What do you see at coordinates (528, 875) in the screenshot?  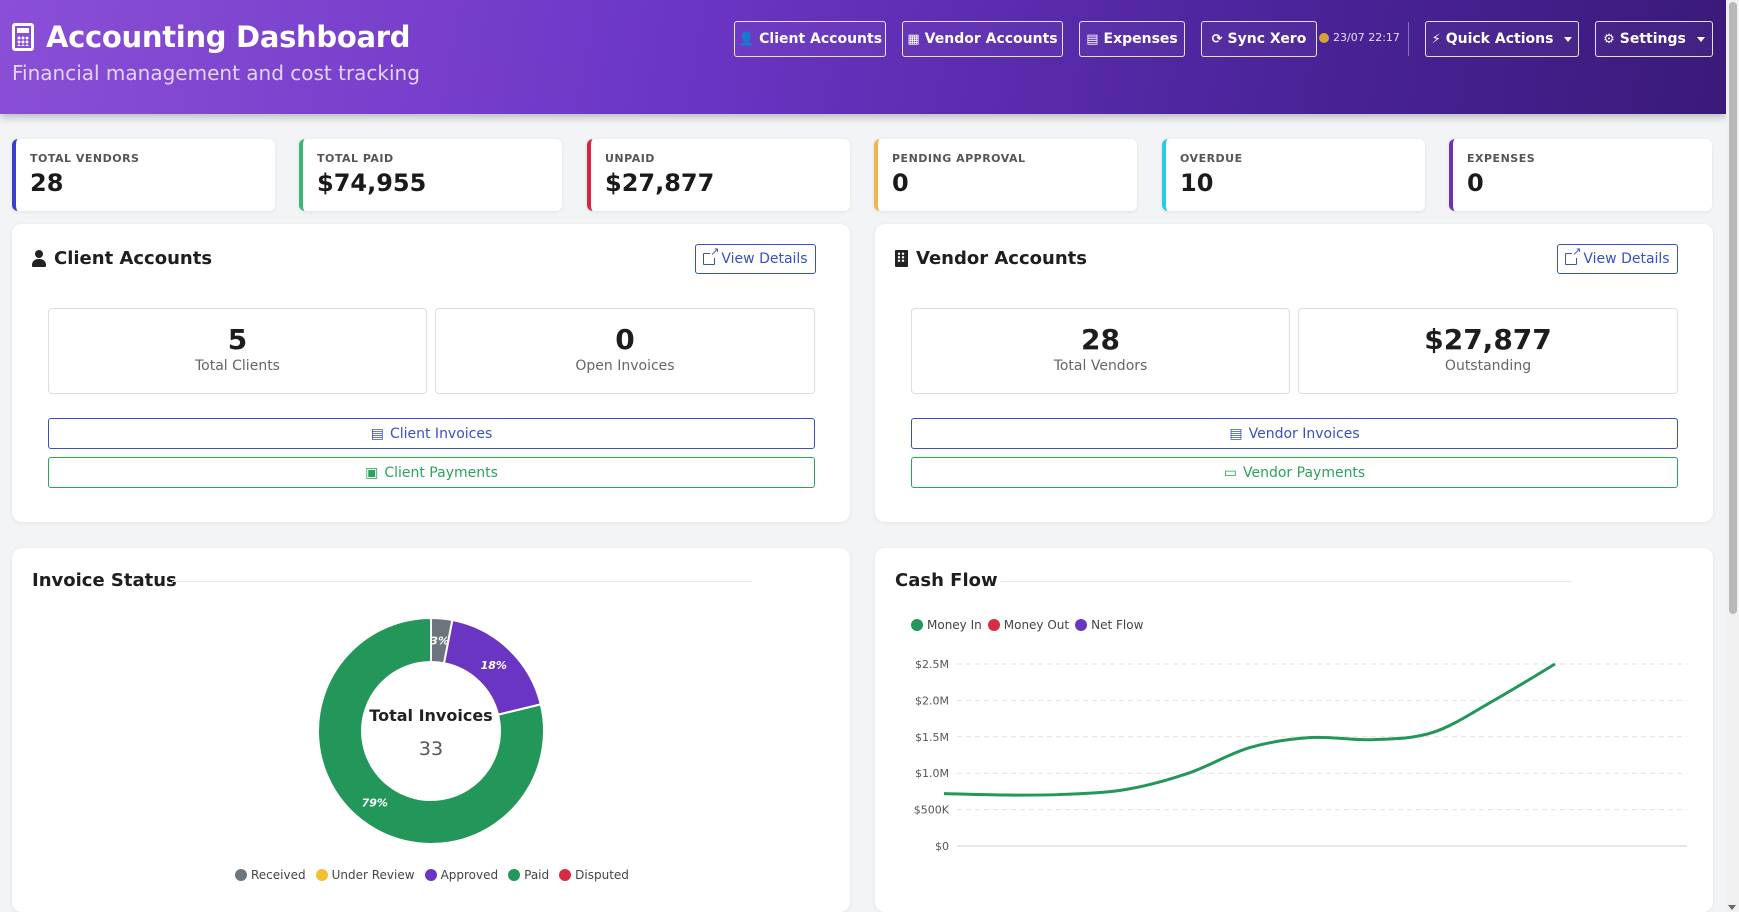 I see `legend-item: Paid` at bounding box center [528, 875].